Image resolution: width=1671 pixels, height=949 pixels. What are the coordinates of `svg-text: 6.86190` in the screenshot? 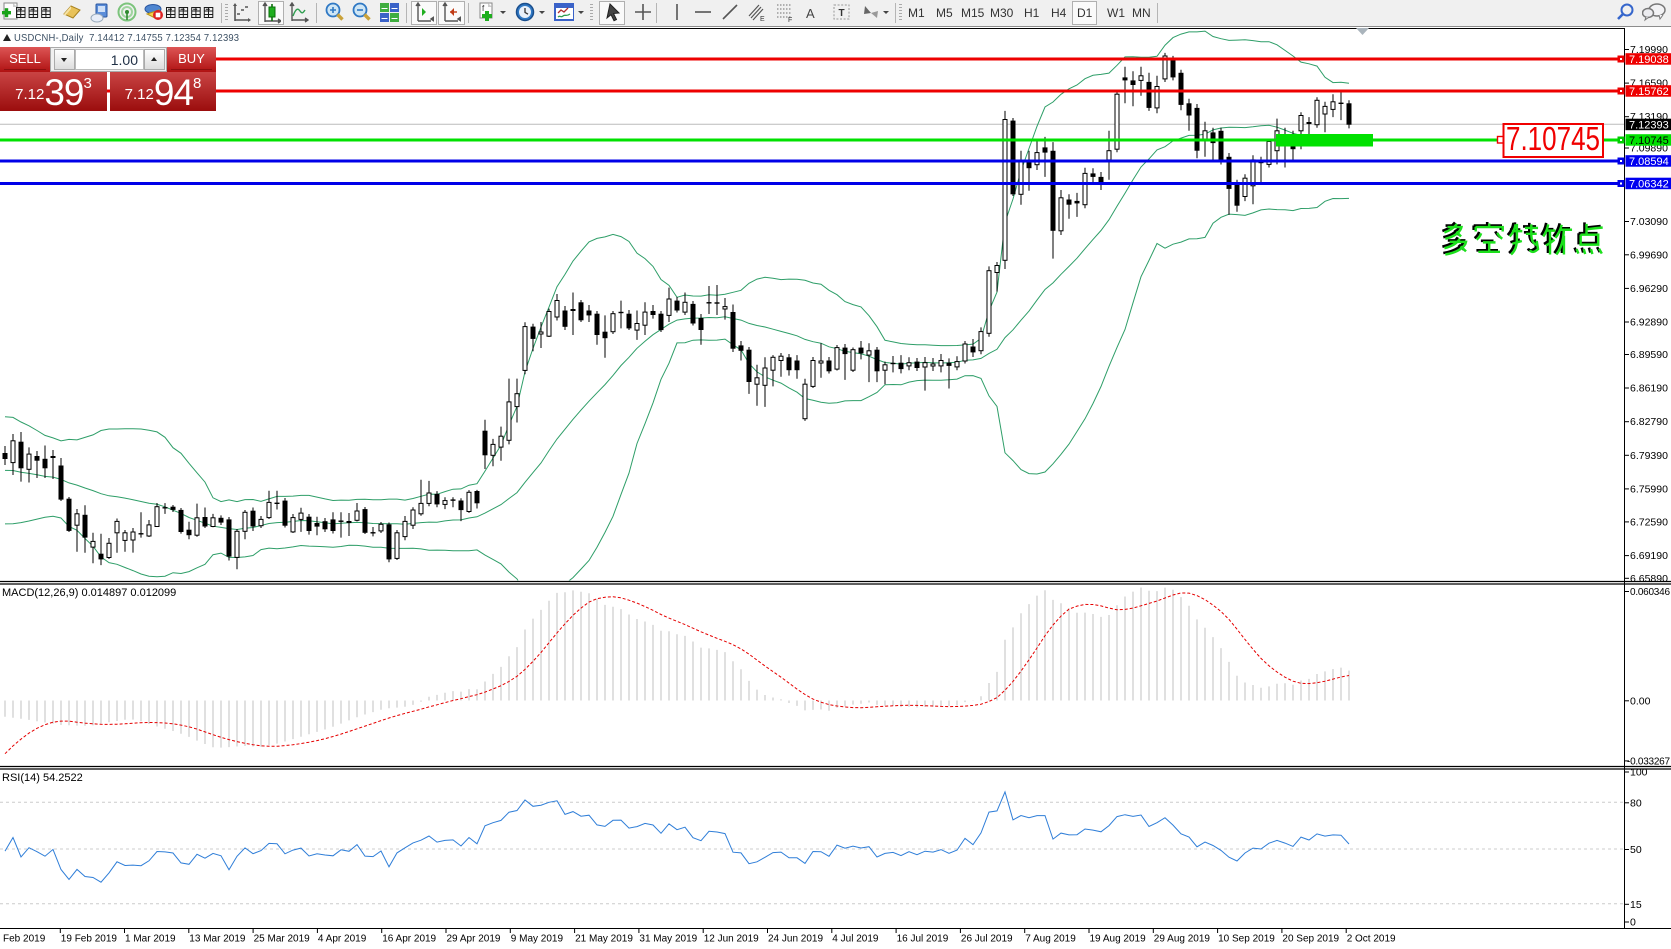 It's located at (1649, 389).